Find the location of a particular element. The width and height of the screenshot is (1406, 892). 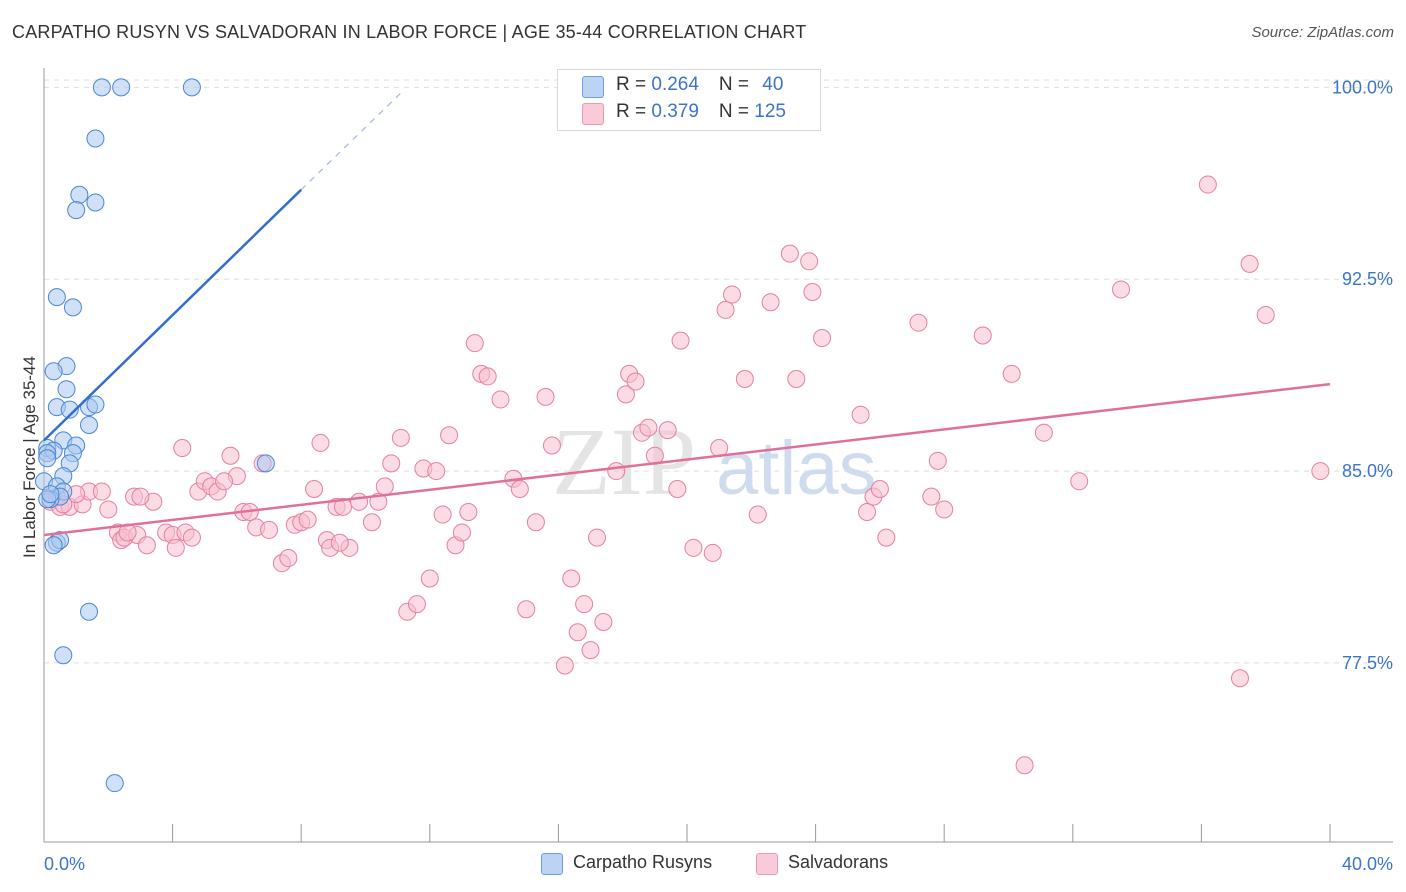

legend-r-value: 0.379 is located at coordinates (675, 111).